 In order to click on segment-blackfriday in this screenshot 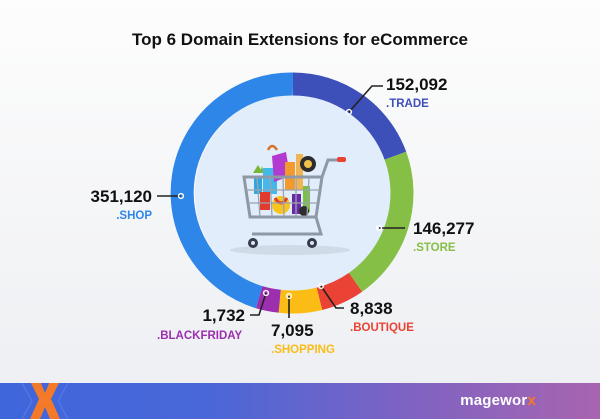, I will do `click(268, 299)`.